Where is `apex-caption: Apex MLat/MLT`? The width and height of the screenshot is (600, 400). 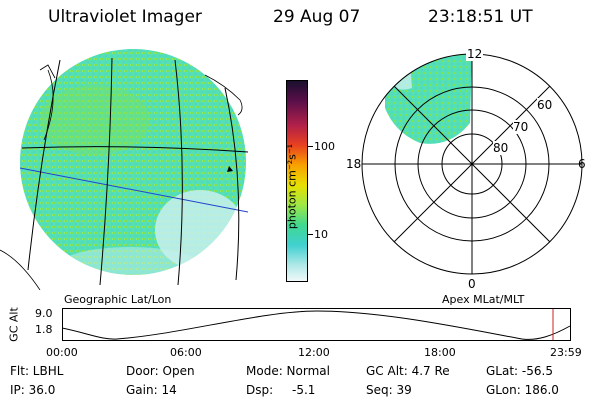
apex-caption: Apex MLat/MLT is located at coordinates (483, 299).